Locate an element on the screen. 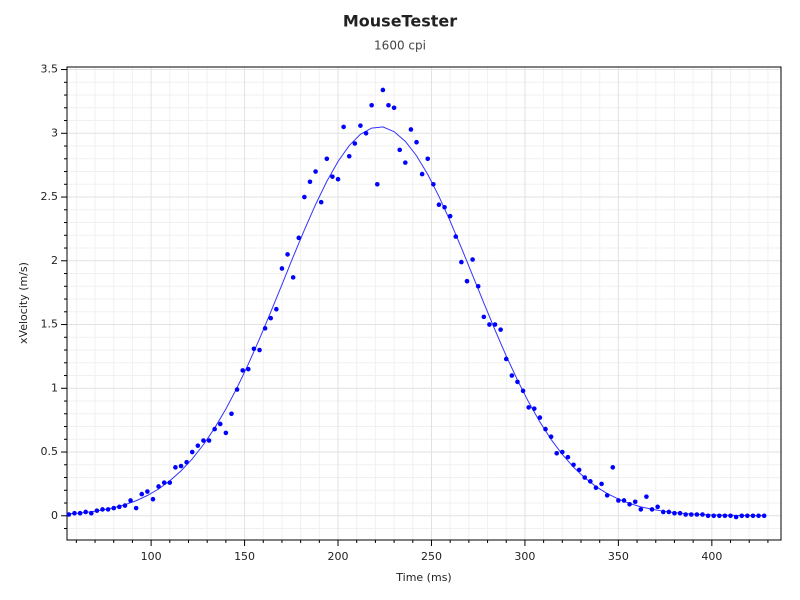 The image size is (800, 600). x-tick-label: 300 is located at coordinates (524, 556).